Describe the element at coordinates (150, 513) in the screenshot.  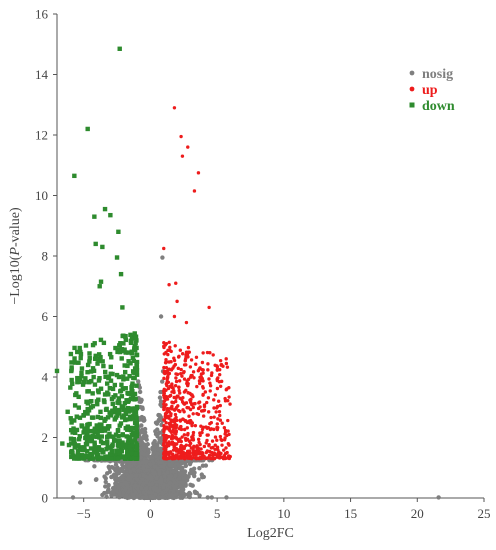
I see `x-tick-label: 0` at that location.